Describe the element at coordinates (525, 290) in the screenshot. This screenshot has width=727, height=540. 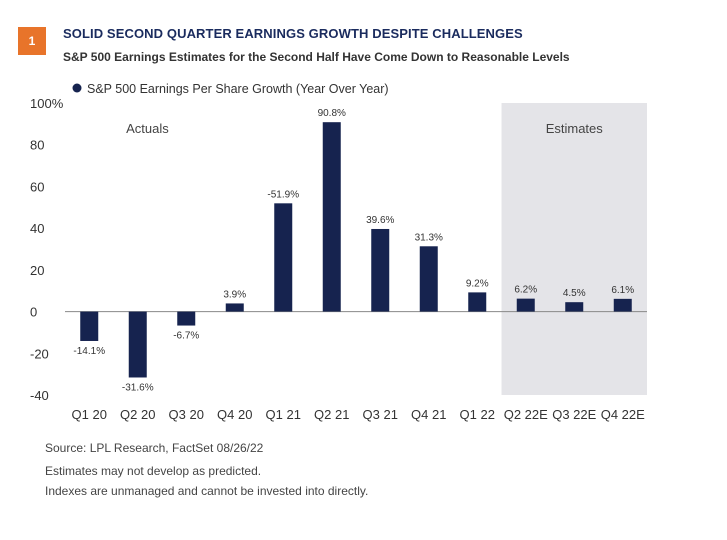
I see `data-label: 6.2%` at that location.